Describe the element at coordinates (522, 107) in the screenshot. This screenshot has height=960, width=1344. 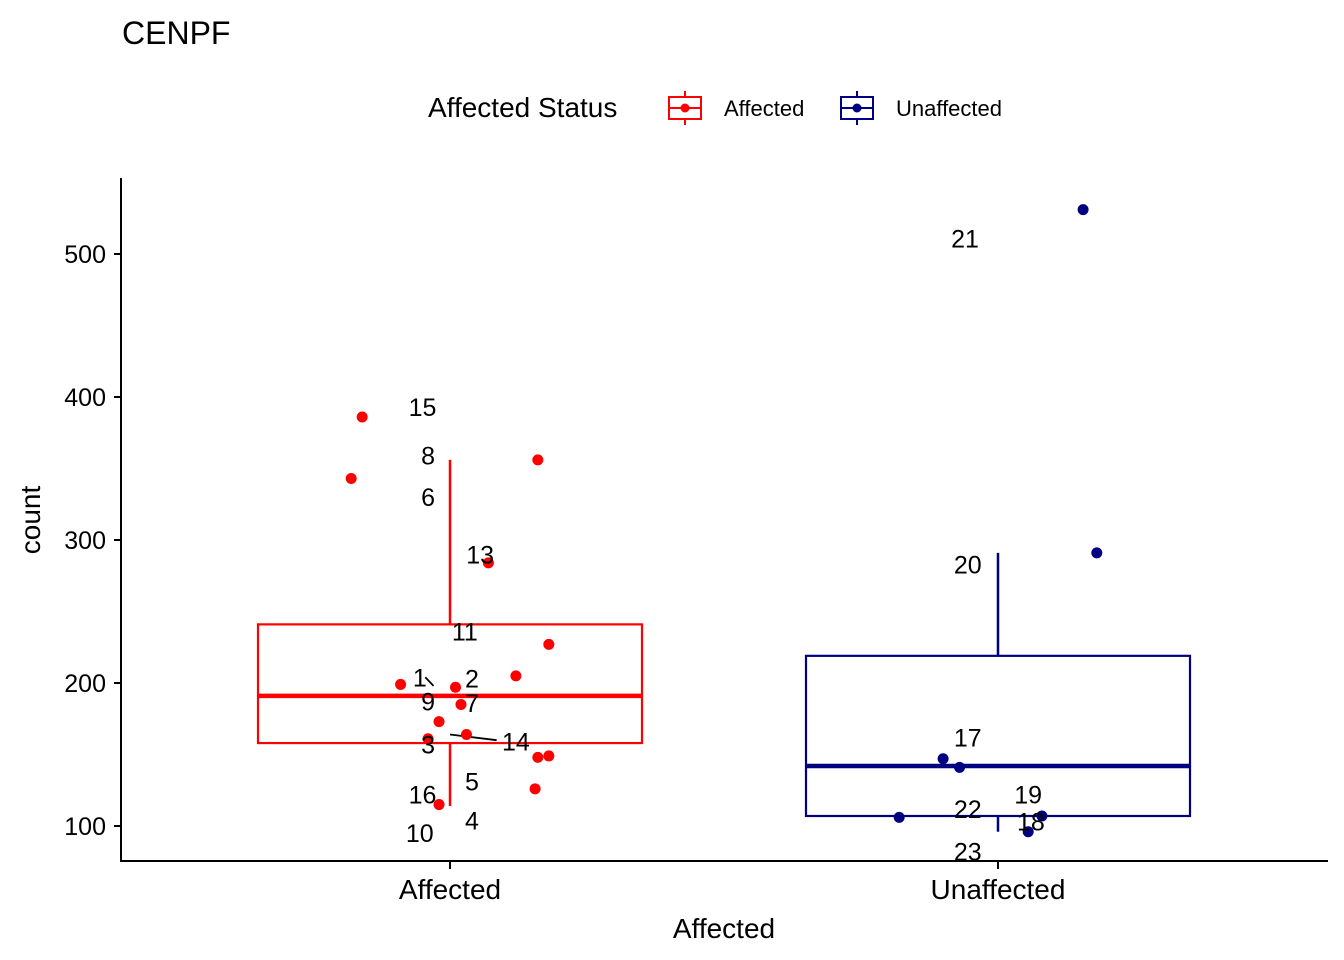
I see `legend-title: Affected Status` at that location.